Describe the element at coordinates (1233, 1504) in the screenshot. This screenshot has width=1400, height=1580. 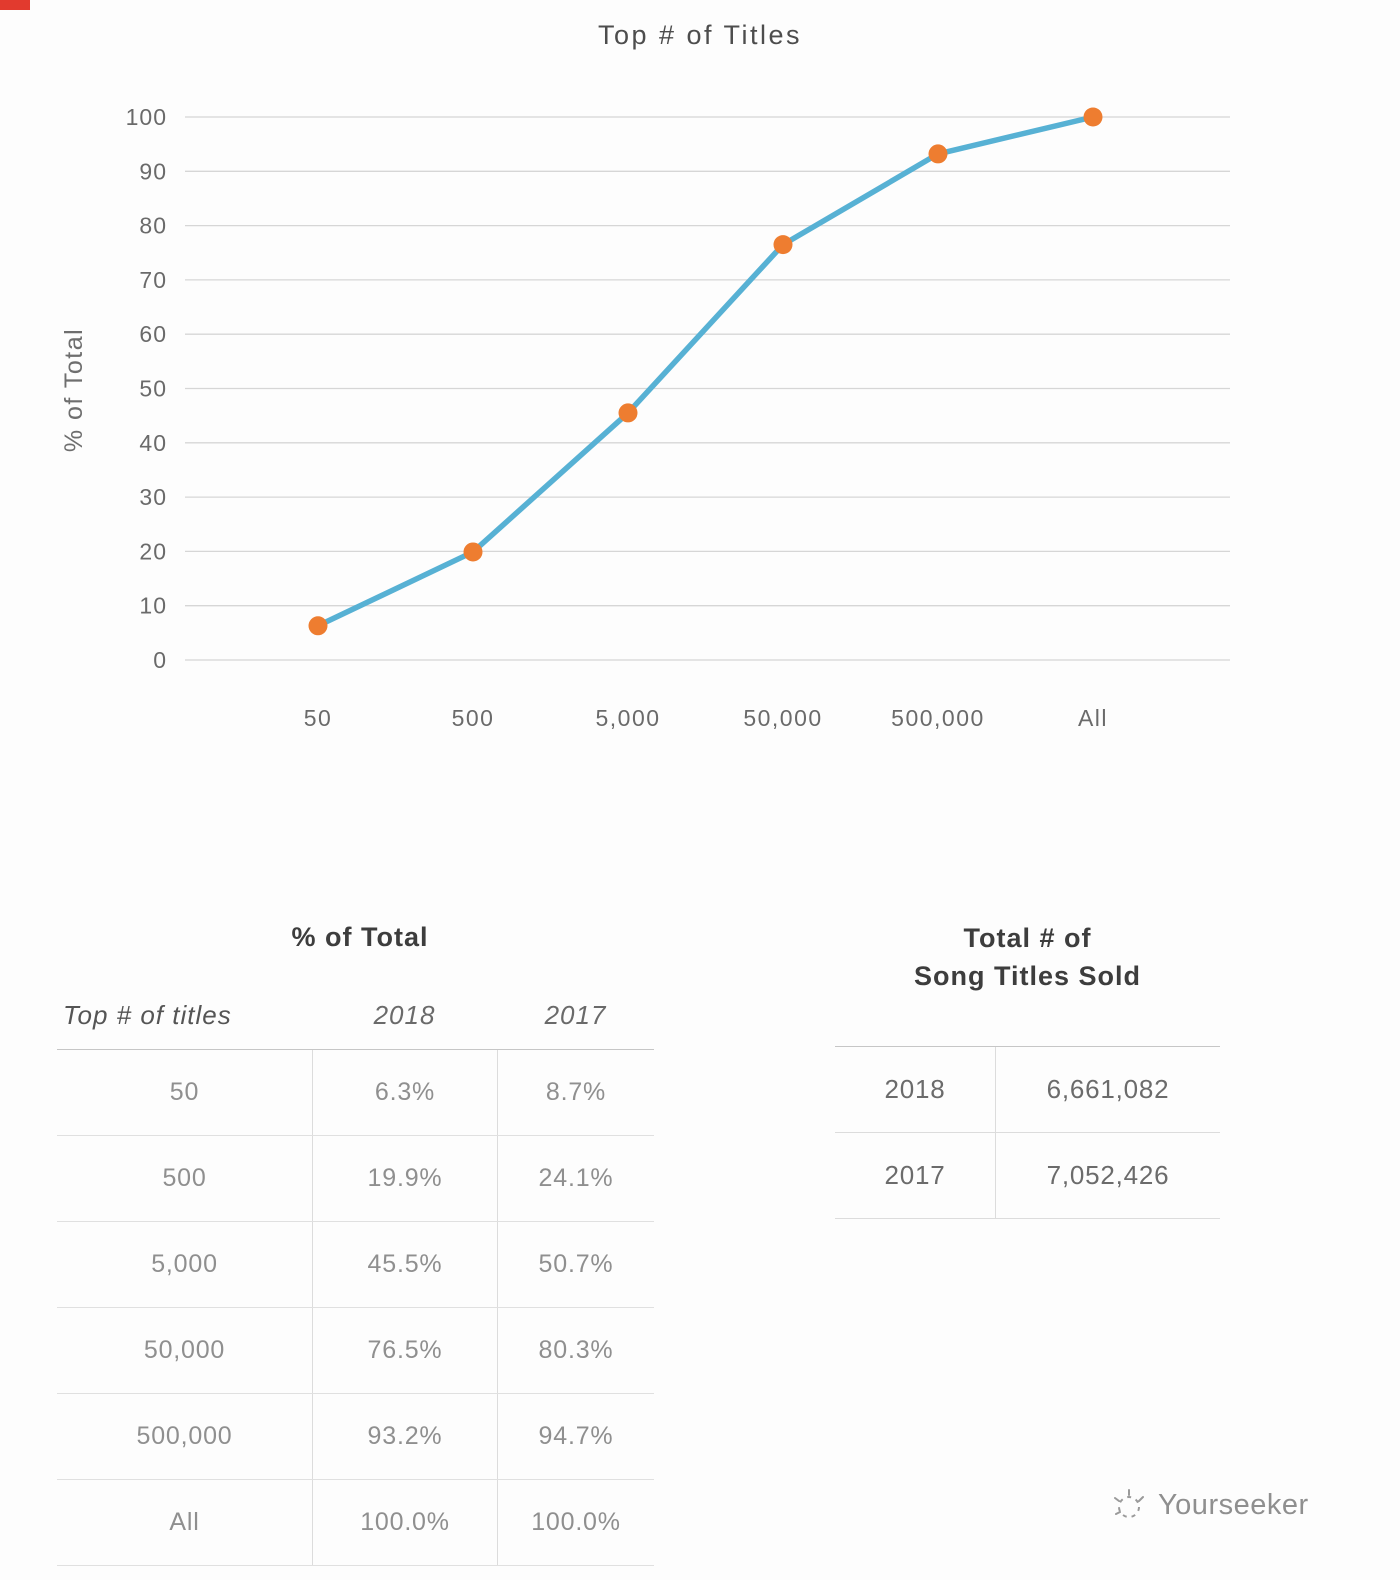
I see `watermark-label: Yourseeker` at that location.